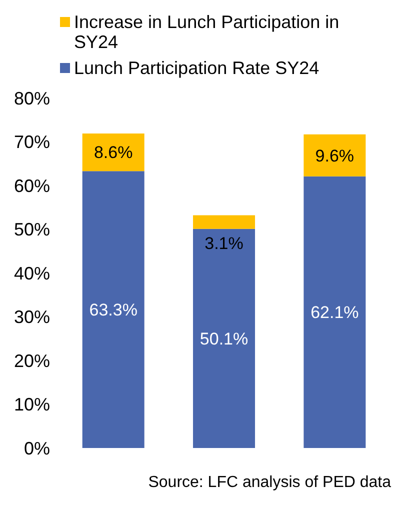 This screenshot has height=512, width=403. Describe the element at coordinates (37, 448) in the screenshot. I see `y-tick-label: 0%` at that location.